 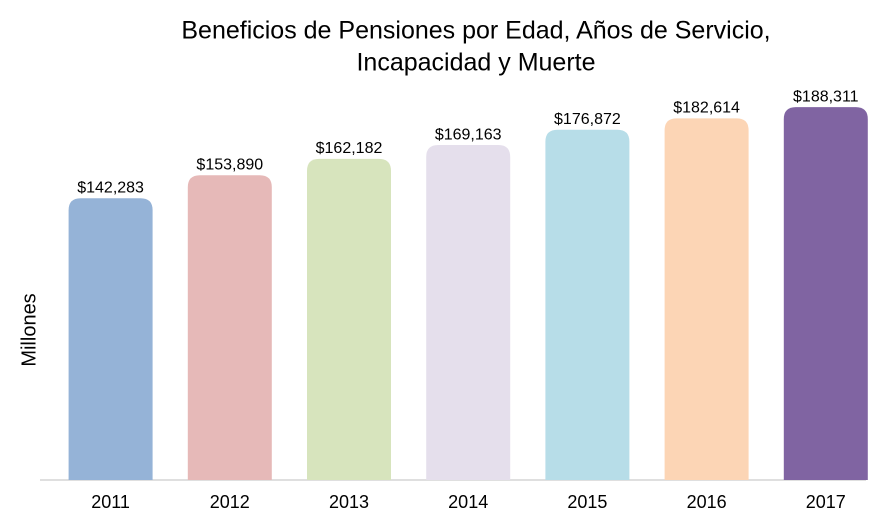 What do you see at coordinates (706, 108) in the screenshot?
I see `value-label: $182,614` at bounding box center [706, 108].